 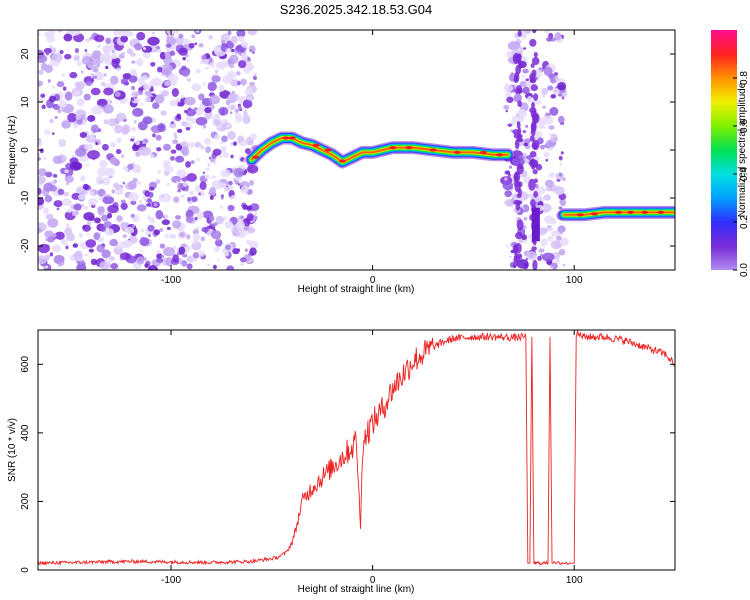 I want to click on colorbar-label: Normalized spectral amplitude, so click(x=742, y=149).